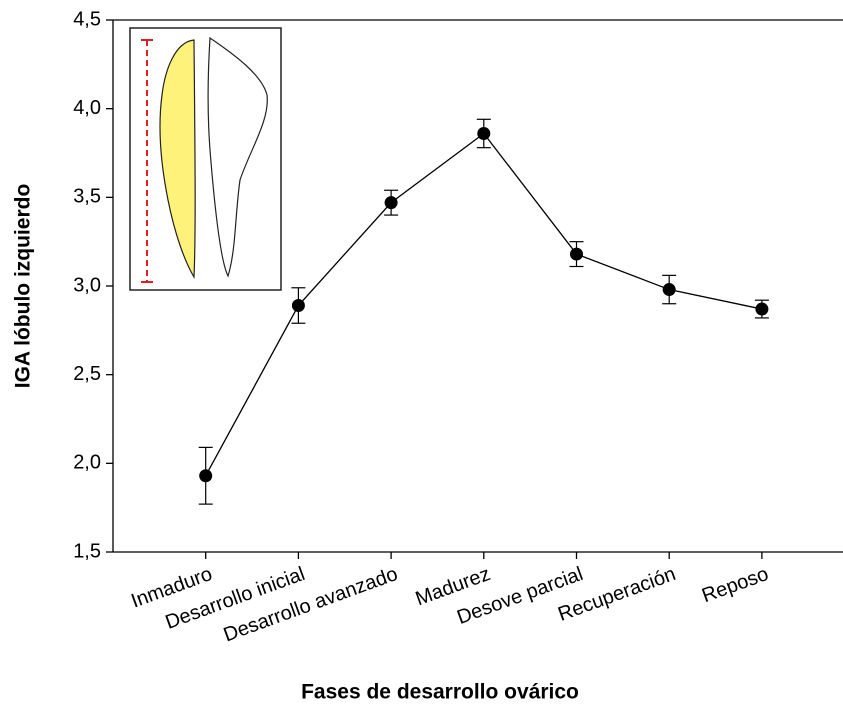 This screenshot has height=706, width=843. I want to click on inset-lobe-right, so click(237, 157).